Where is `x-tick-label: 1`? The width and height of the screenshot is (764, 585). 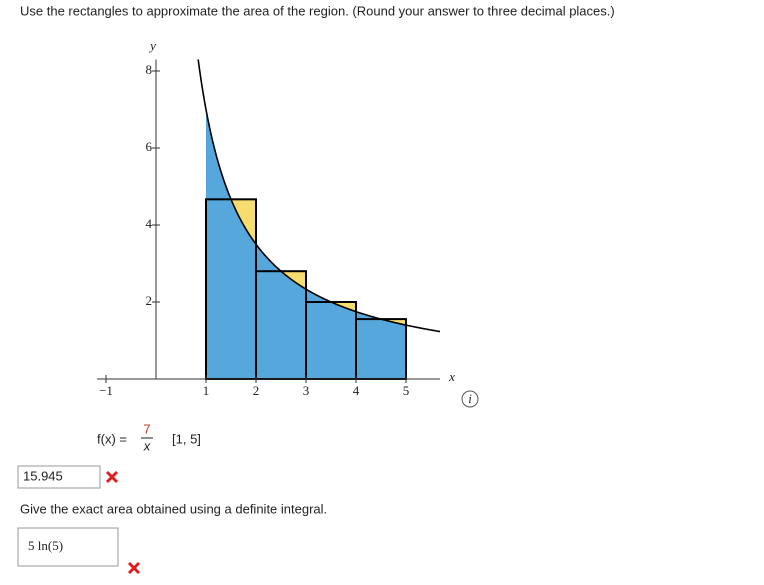
x-tick-label: 1 is located at coordinates (206, 390).